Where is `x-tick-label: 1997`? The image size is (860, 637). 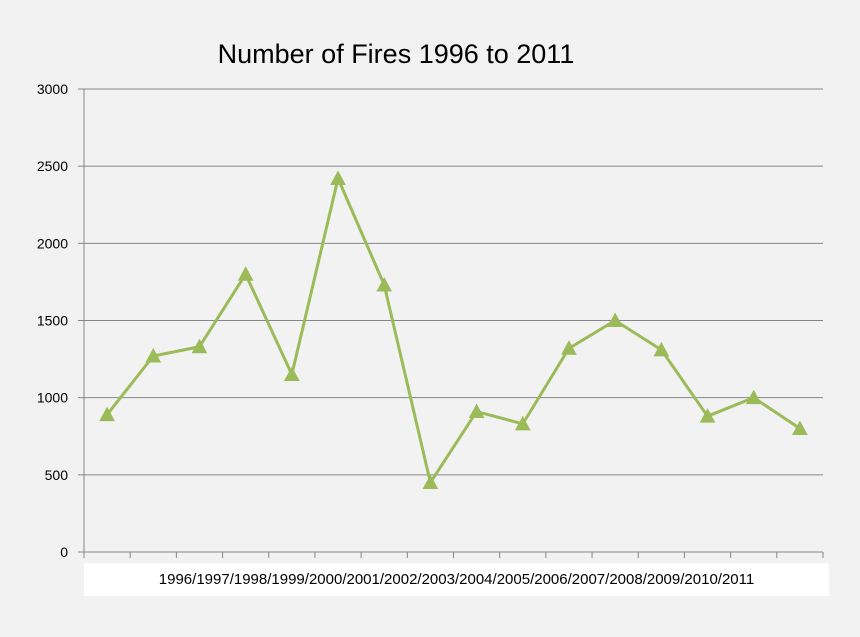 x-tick-label: 1997 is located at coordinates (212, 579).